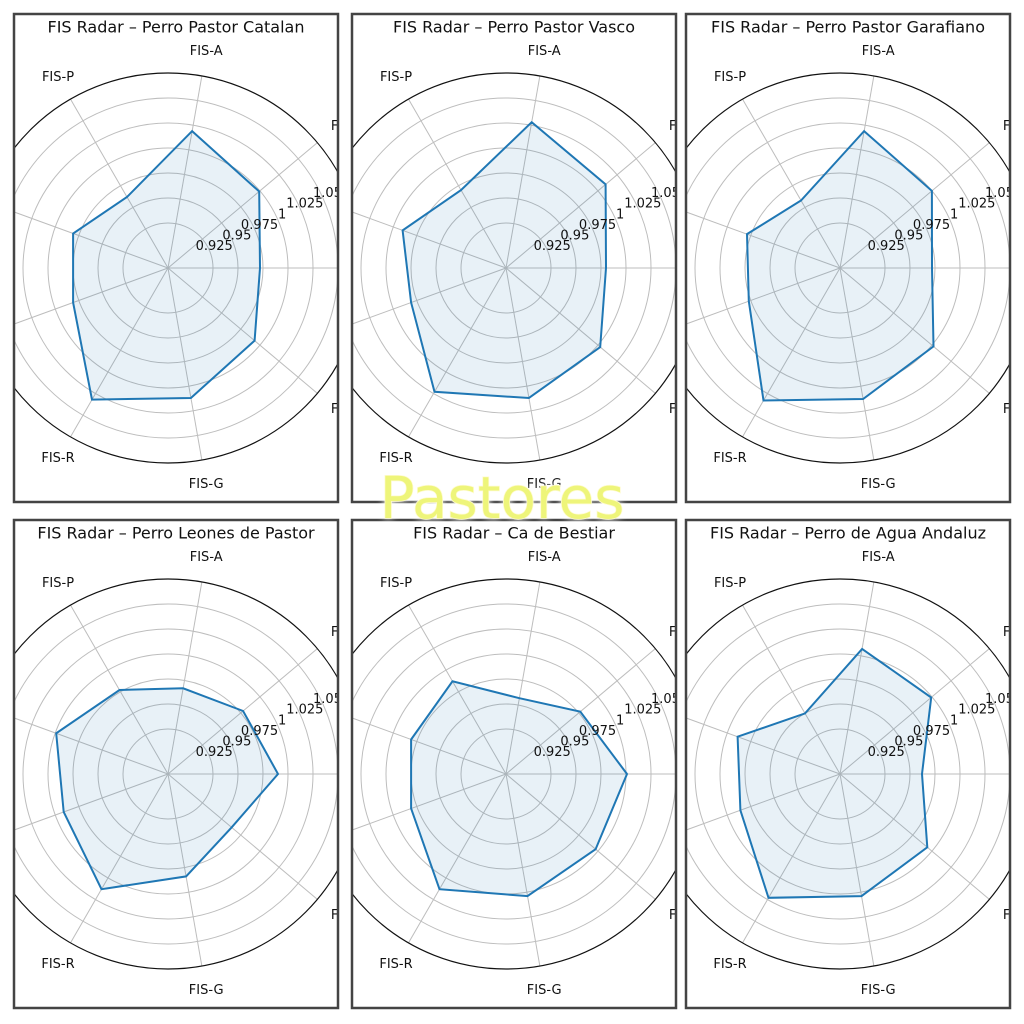 The height and width of the screenshot is (1024, 1024). What do you see at coordinates (514, 533) in the screenshot?
I see `chart-title: FIS Radar – Ca de Bestiar` at bounding box center [514, 533].